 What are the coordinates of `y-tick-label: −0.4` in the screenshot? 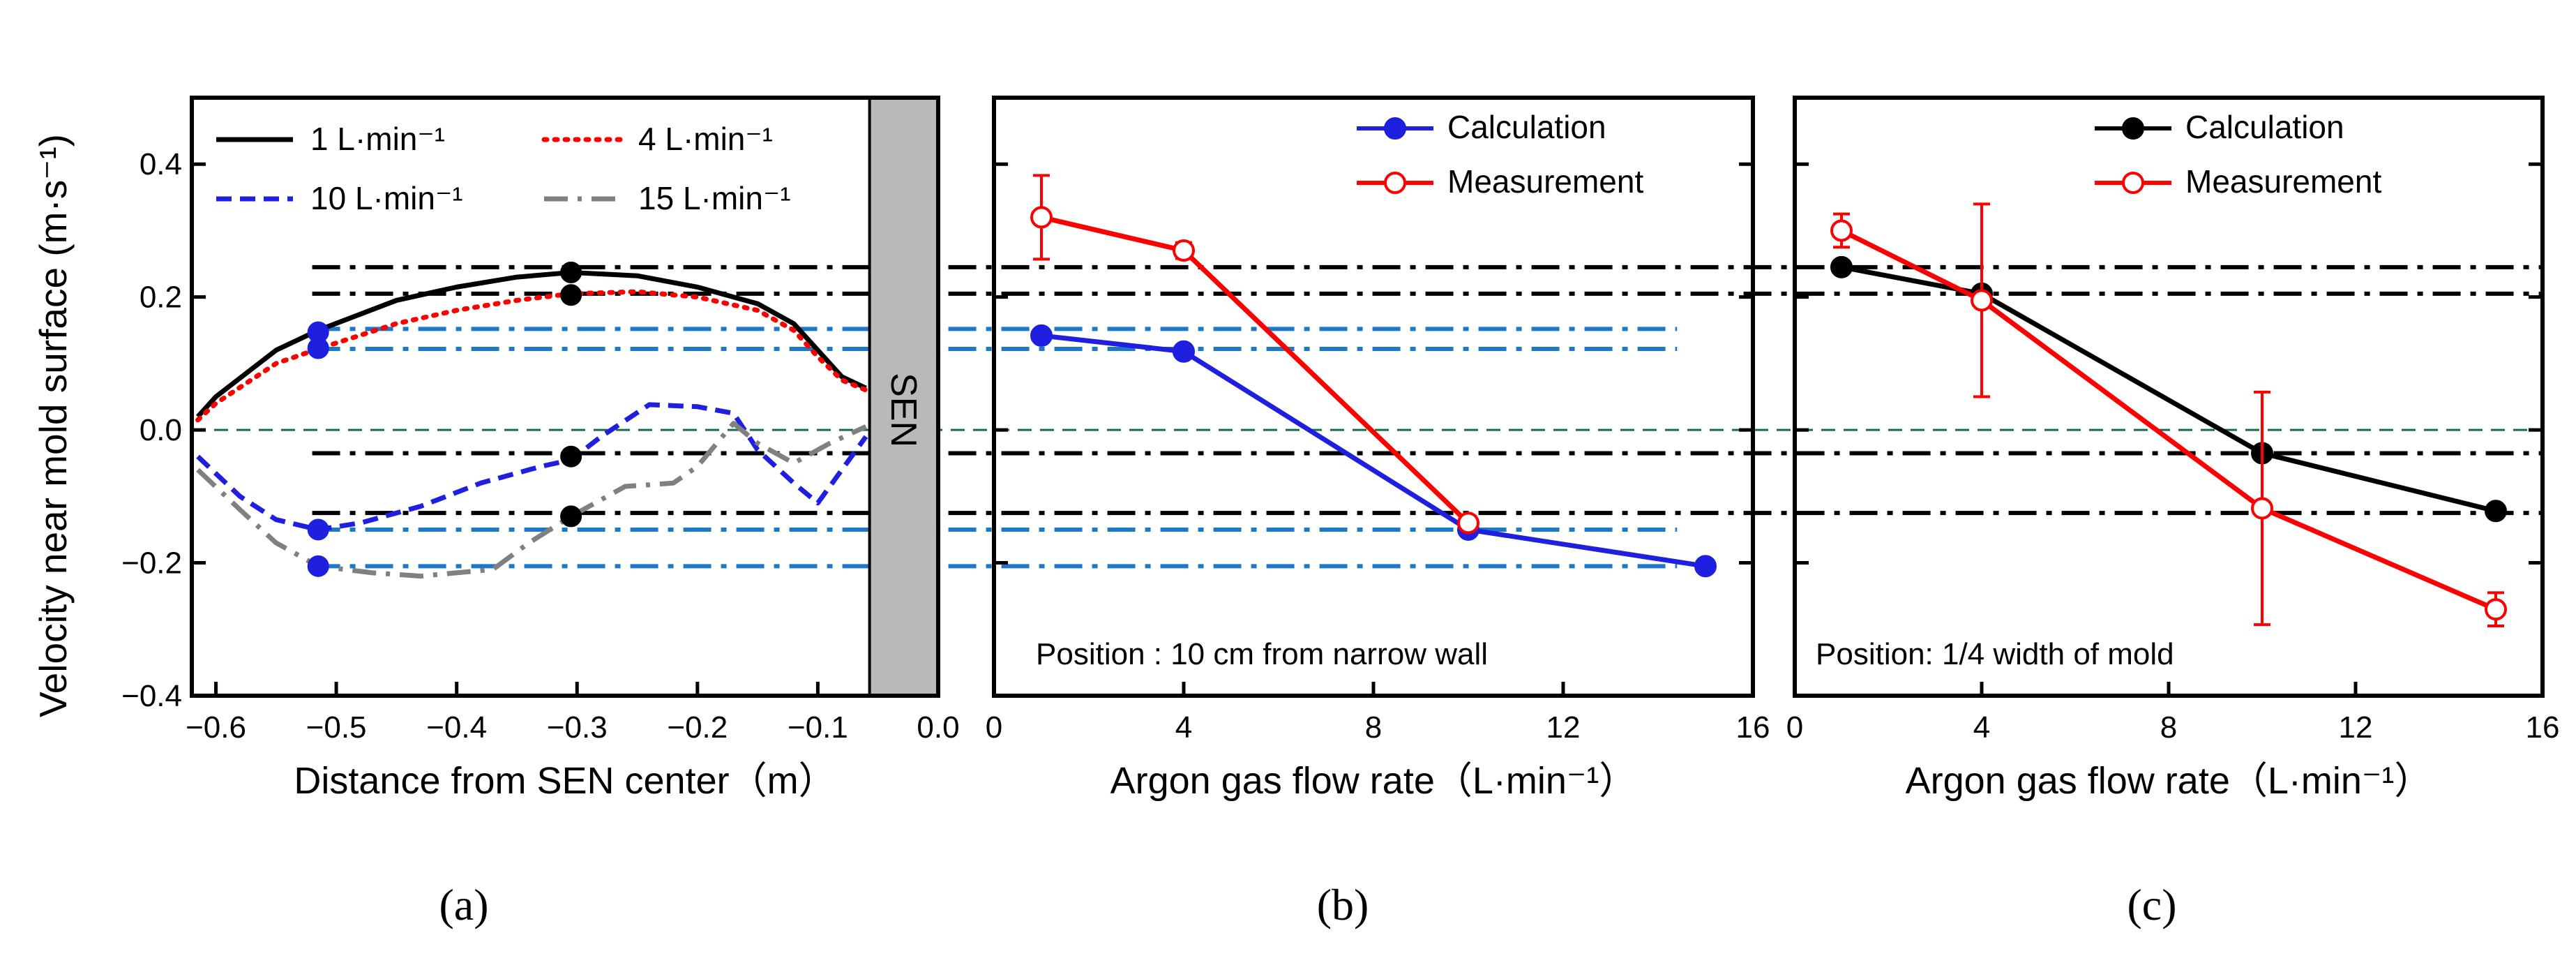 It's located at (151, 696).